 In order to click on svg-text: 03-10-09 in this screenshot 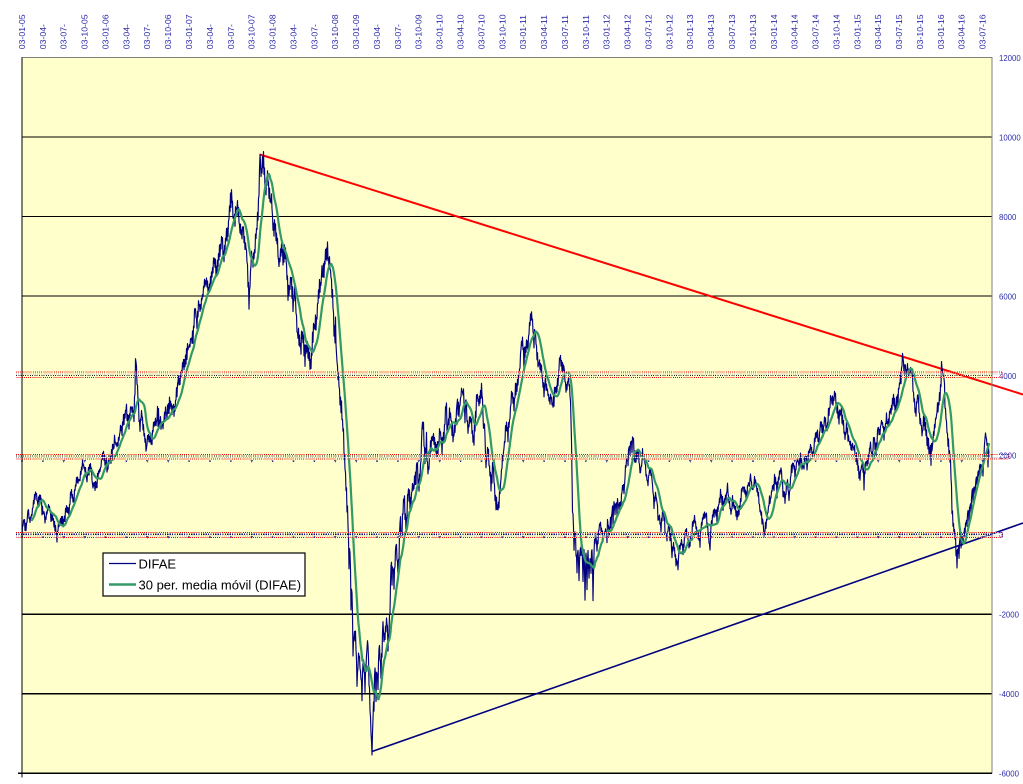, I will do `click(419, 31)`.